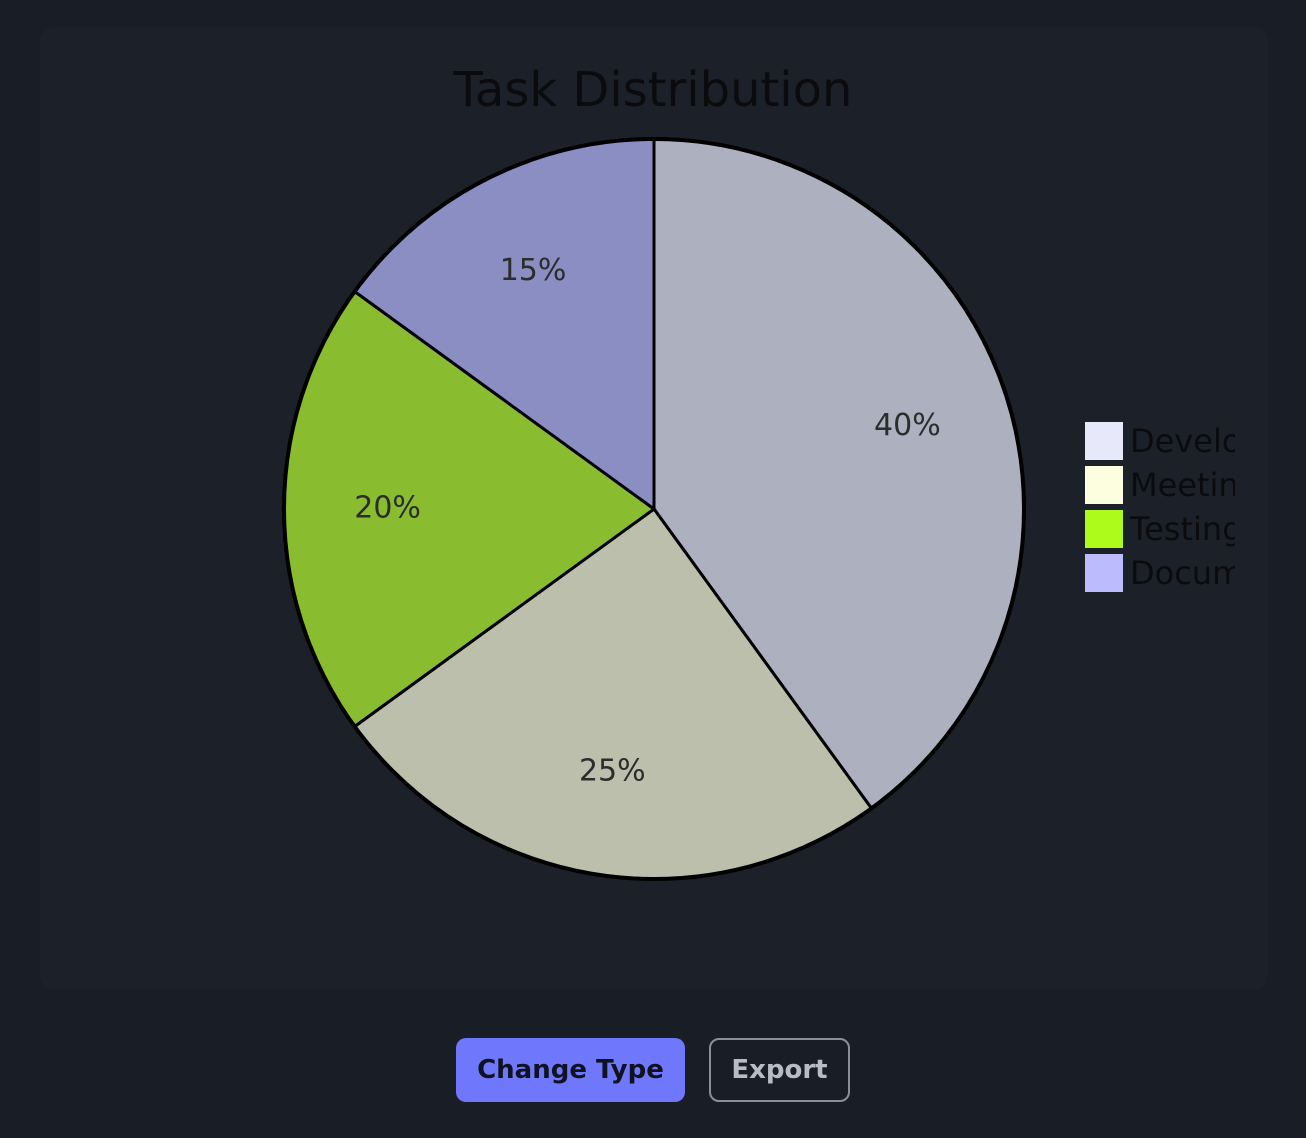 The height and width of the screenshot is (1138, 1306). I want to click on pie-data-label: 20%, so click(387, 508).